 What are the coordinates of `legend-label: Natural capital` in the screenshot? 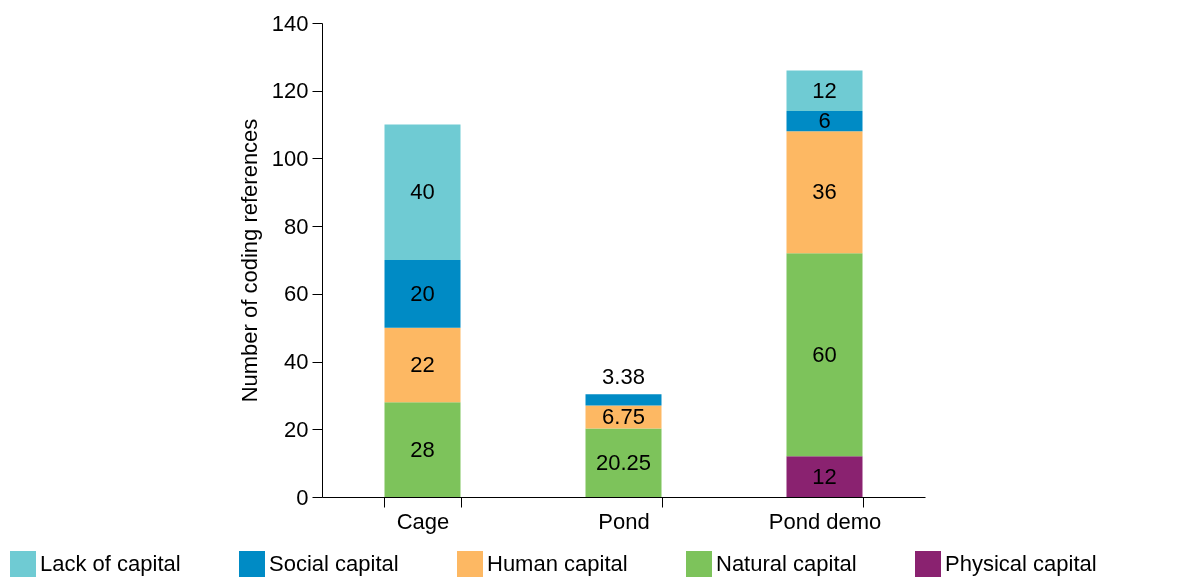 It's located at (786, 563).